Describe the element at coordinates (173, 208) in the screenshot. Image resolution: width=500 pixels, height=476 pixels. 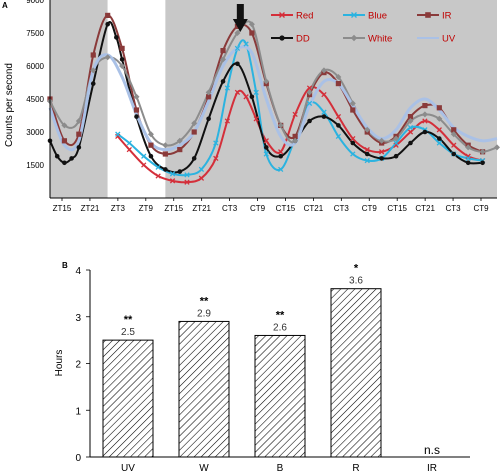
I see `x-tick-label: ZT15` at that location.